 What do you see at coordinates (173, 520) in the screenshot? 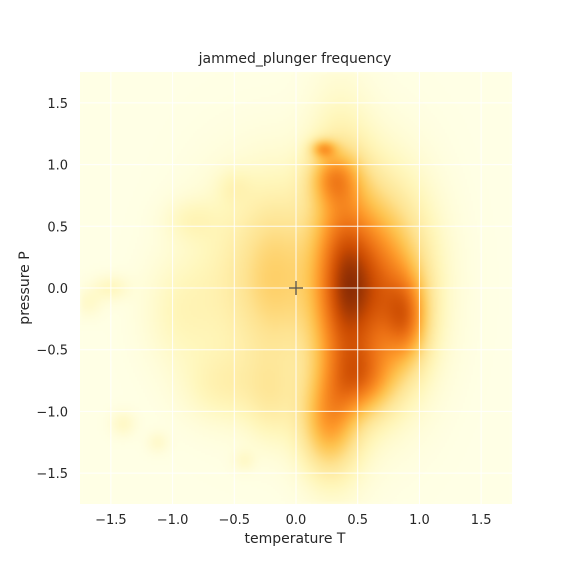
I see `x-tick-label: −1.0` at bounding box center [173, 520].